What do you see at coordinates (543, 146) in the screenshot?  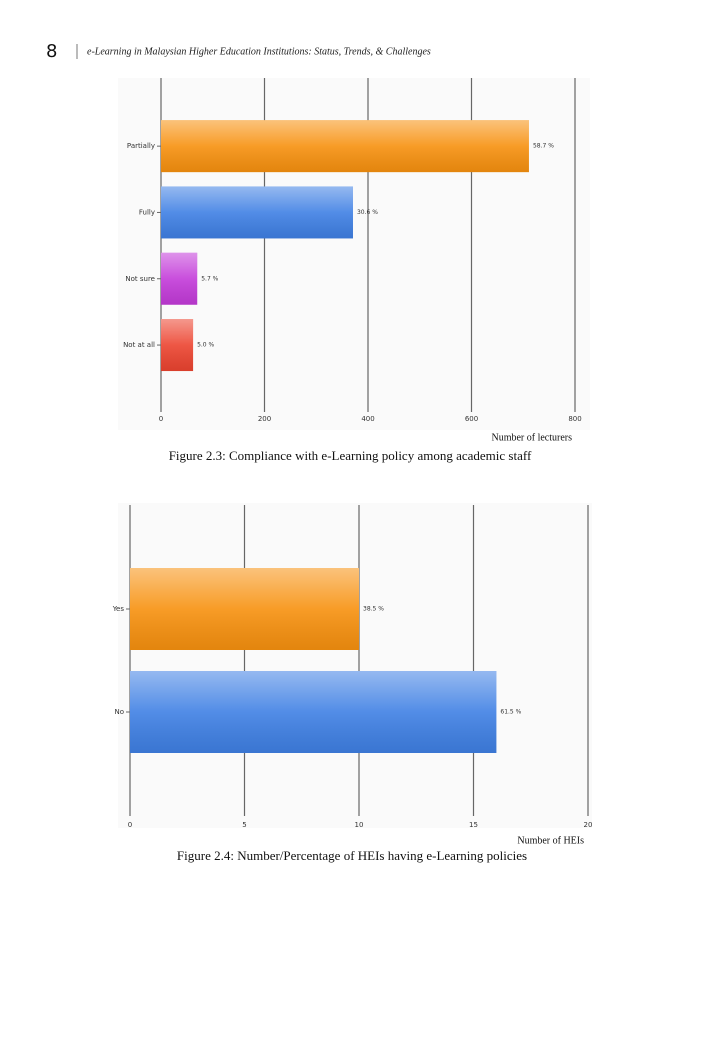 I see `bar-label: 58.7 %` at bounding box center [543, 146].